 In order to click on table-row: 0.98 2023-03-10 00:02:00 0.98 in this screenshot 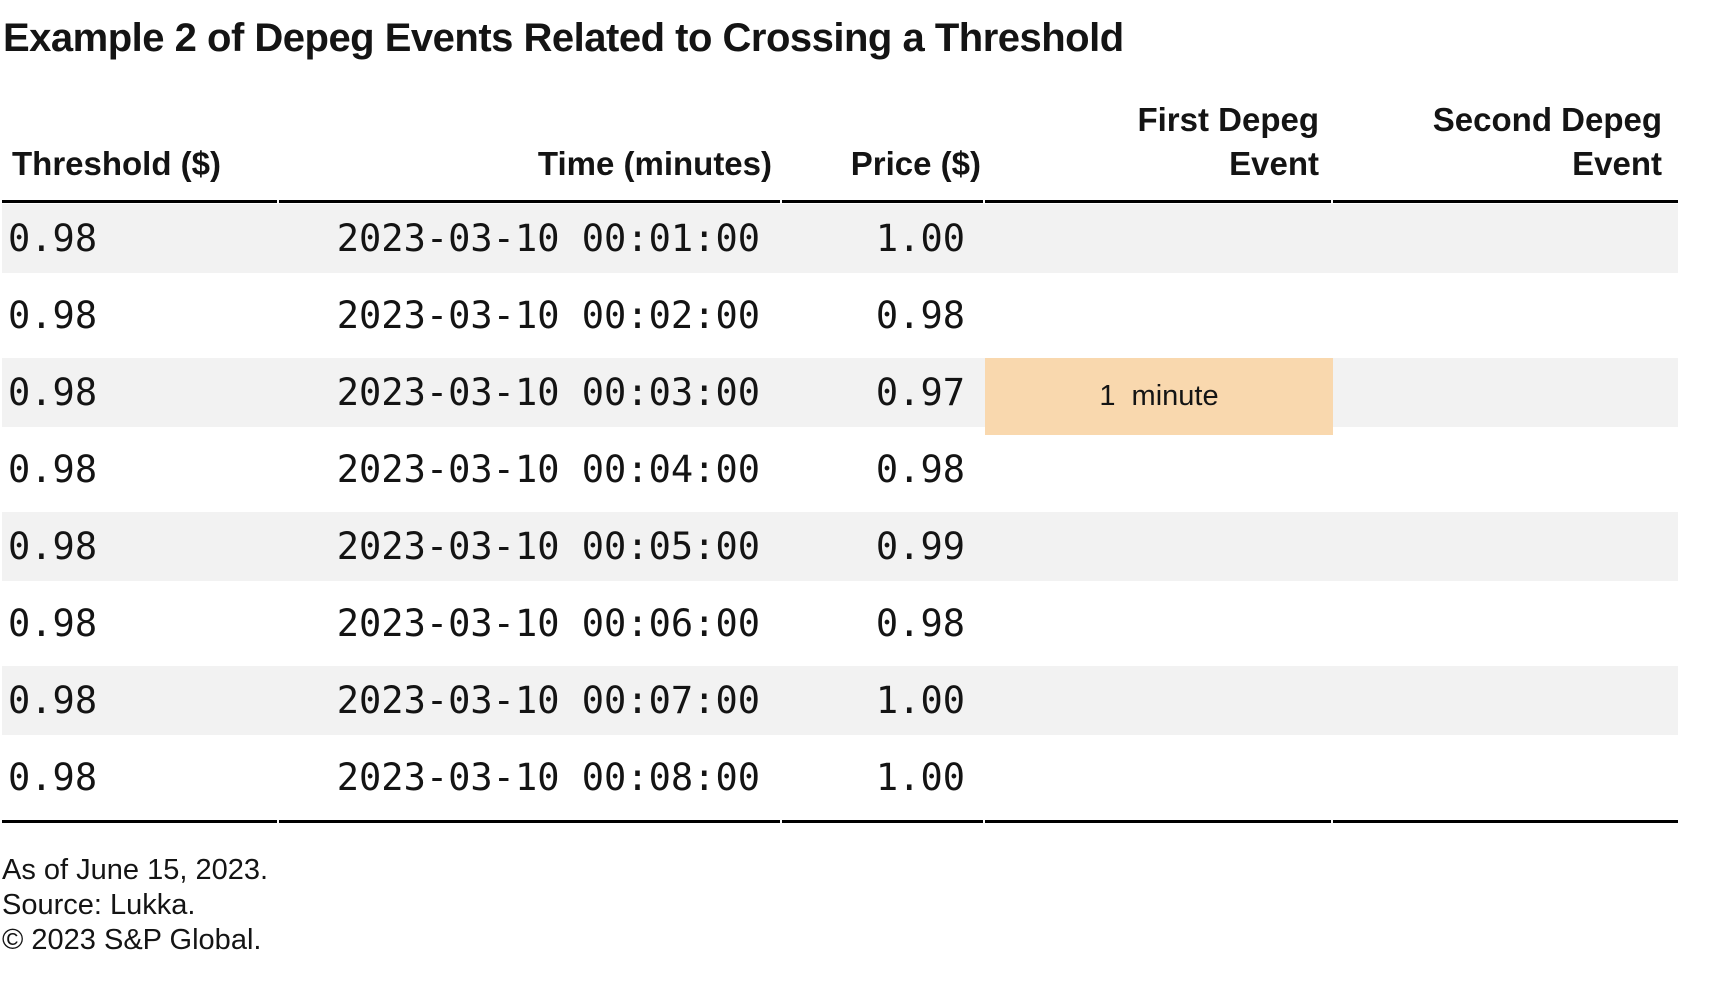, I will do `click(840, 315)`.